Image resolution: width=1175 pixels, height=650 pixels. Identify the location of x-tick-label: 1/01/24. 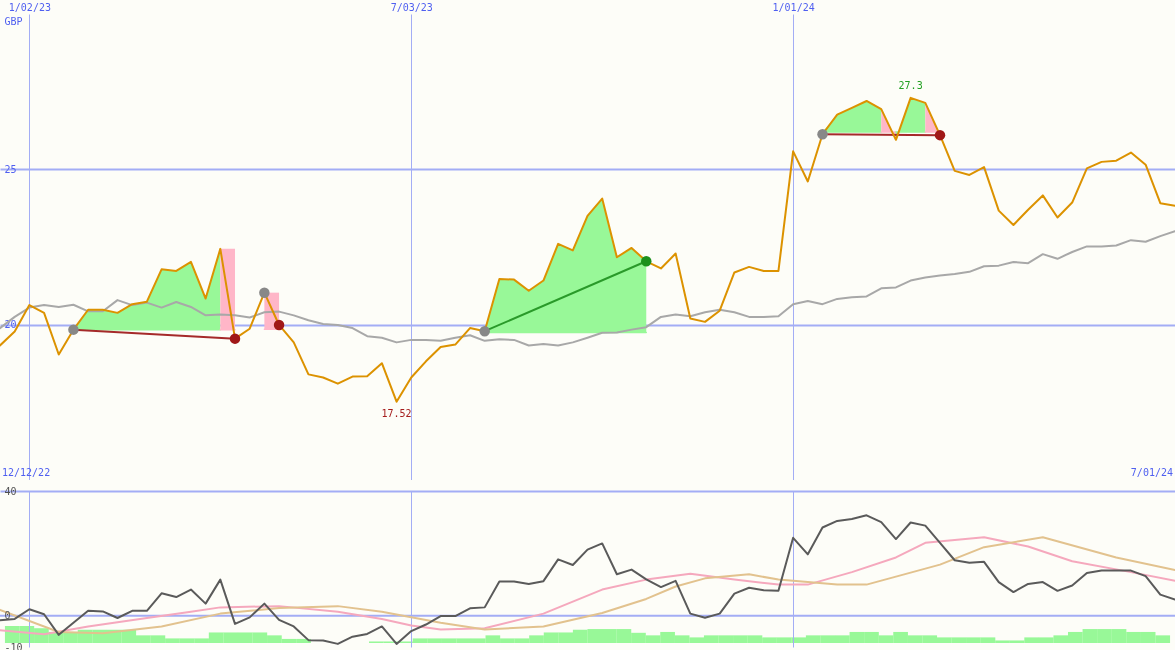
(793, 7).